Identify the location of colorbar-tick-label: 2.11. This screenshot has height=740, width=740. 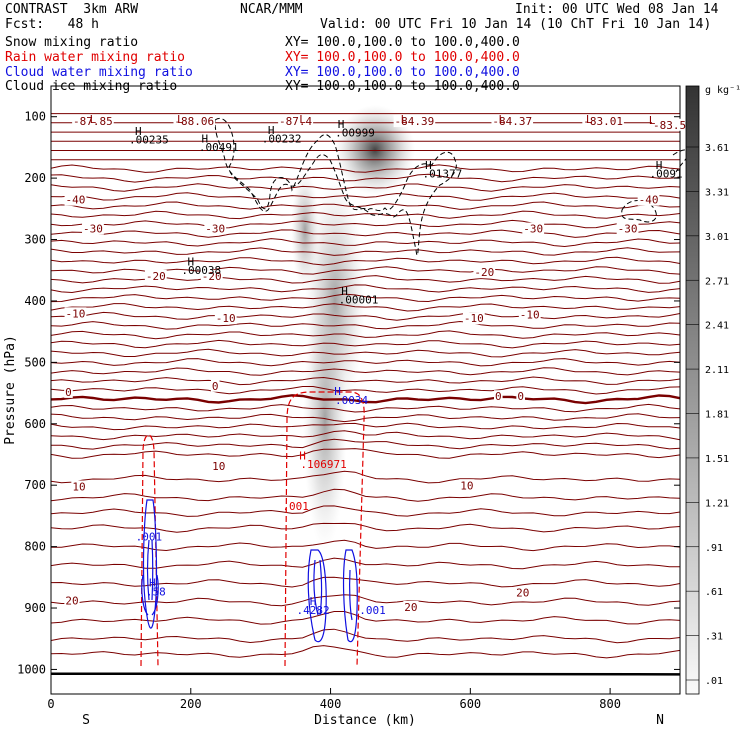
(717, 370).